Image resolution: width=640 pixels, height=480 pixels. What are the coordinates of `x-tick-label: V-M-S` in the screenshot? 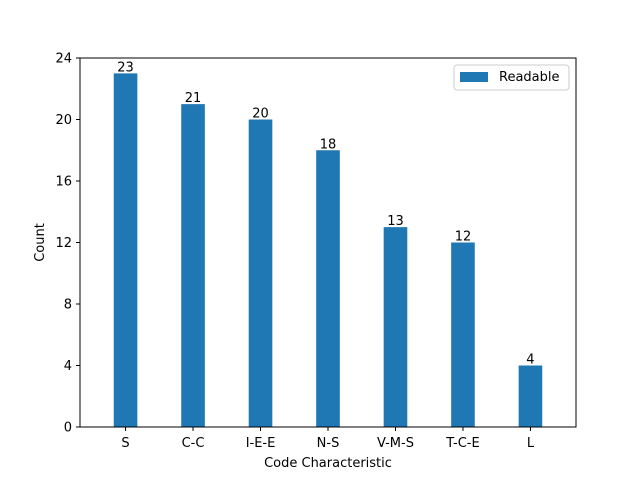 It's located at (395, 443).